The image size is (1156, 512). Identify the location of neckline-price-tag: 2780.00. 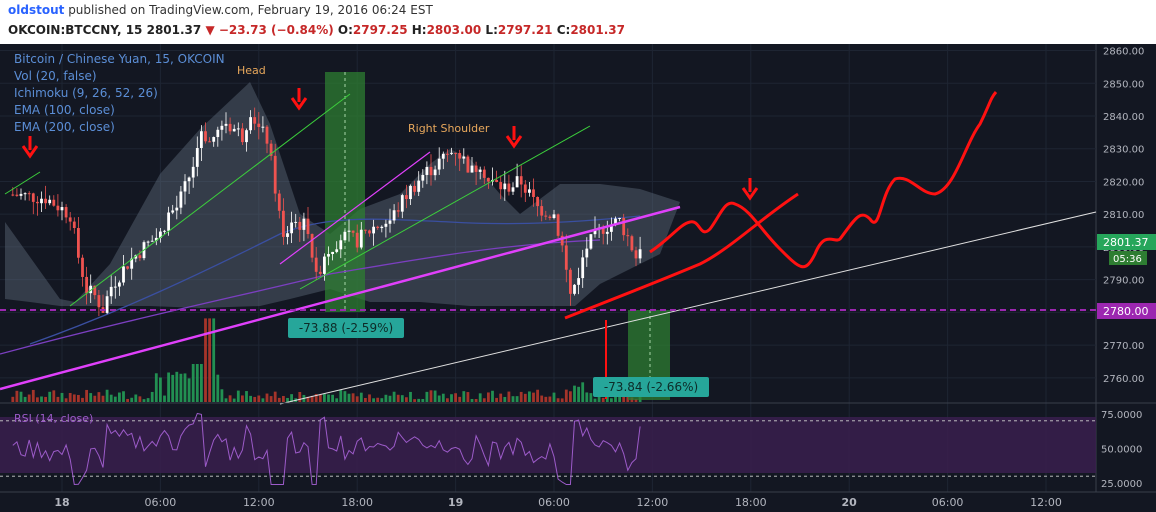
(1126, 311).